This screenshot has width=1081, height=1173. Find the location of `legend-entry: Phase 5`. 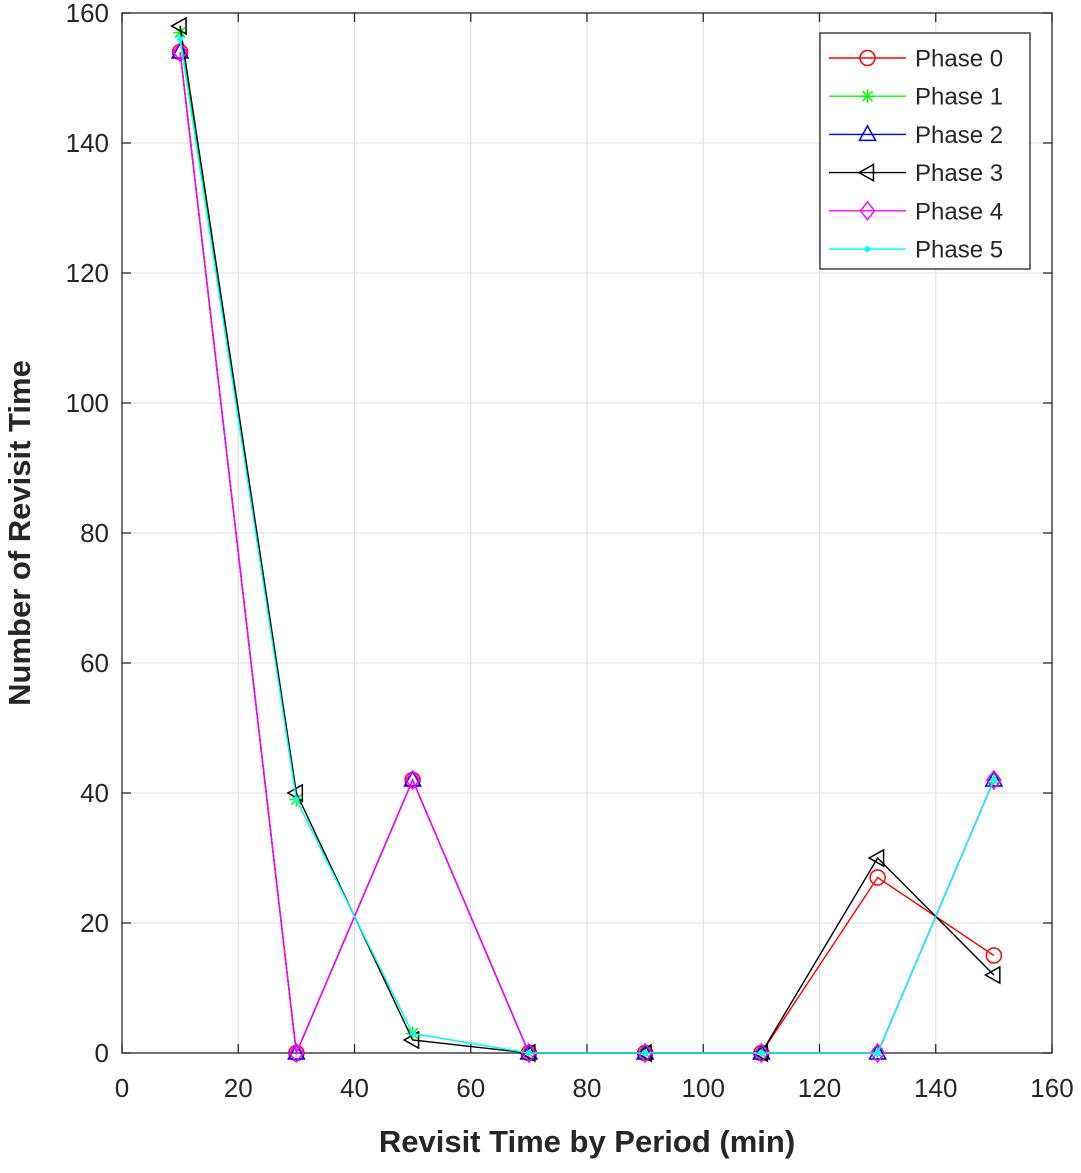

legend-entry: Phase 5 is located at coordinates (916, 250).